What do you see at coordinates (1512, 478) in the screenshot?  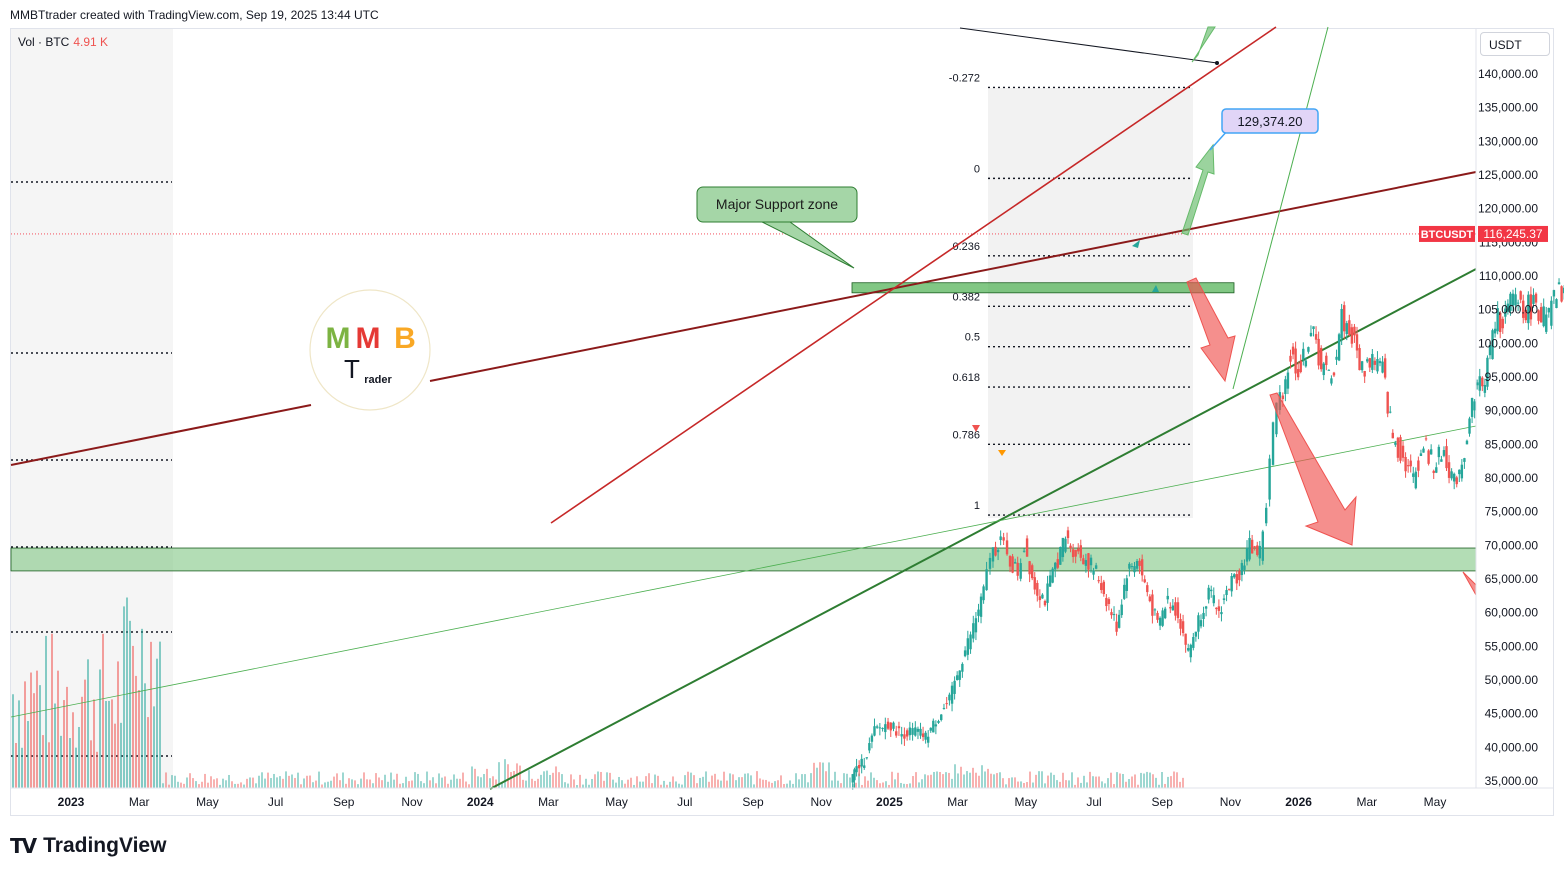 I see `y-axis-tick-label: 80,000.00` at bounding box center [1512, 478].